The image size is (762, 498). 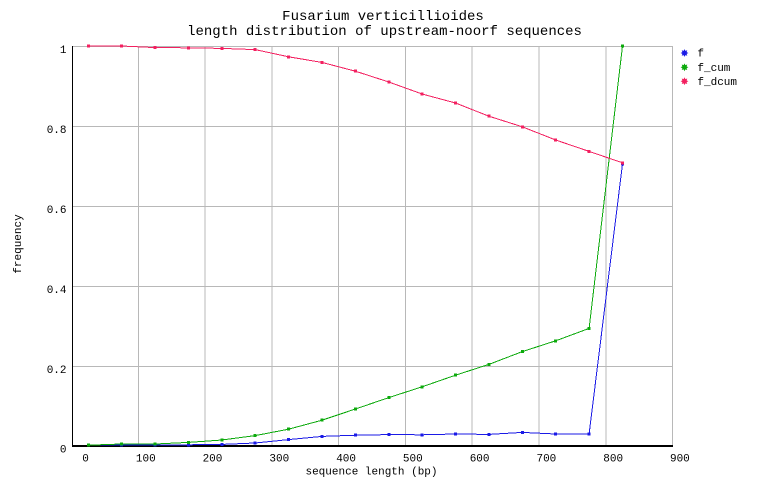 What do you see at coordinates (700, 55) in the screenshot?
I see `svg-text: f` at bounding box center [700, 55].